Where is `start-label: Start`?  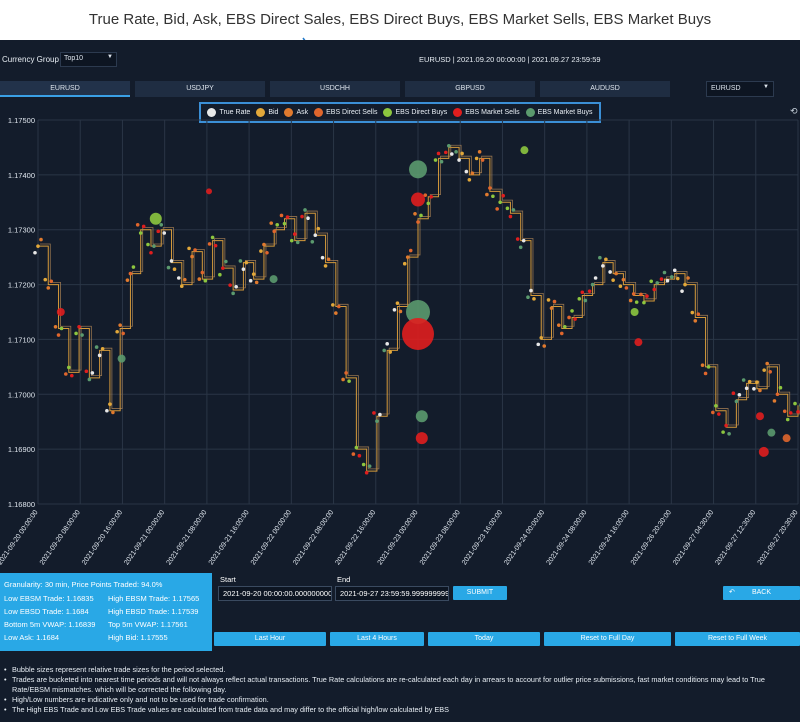 start-label: Start is located at coordinates (228, 579).